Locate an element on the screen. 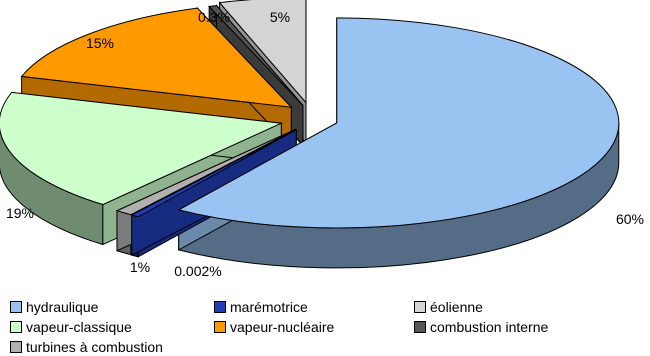 This screenshot has height=356, width=650. pie-slice-éolienne is located at coordinates (262, 52).